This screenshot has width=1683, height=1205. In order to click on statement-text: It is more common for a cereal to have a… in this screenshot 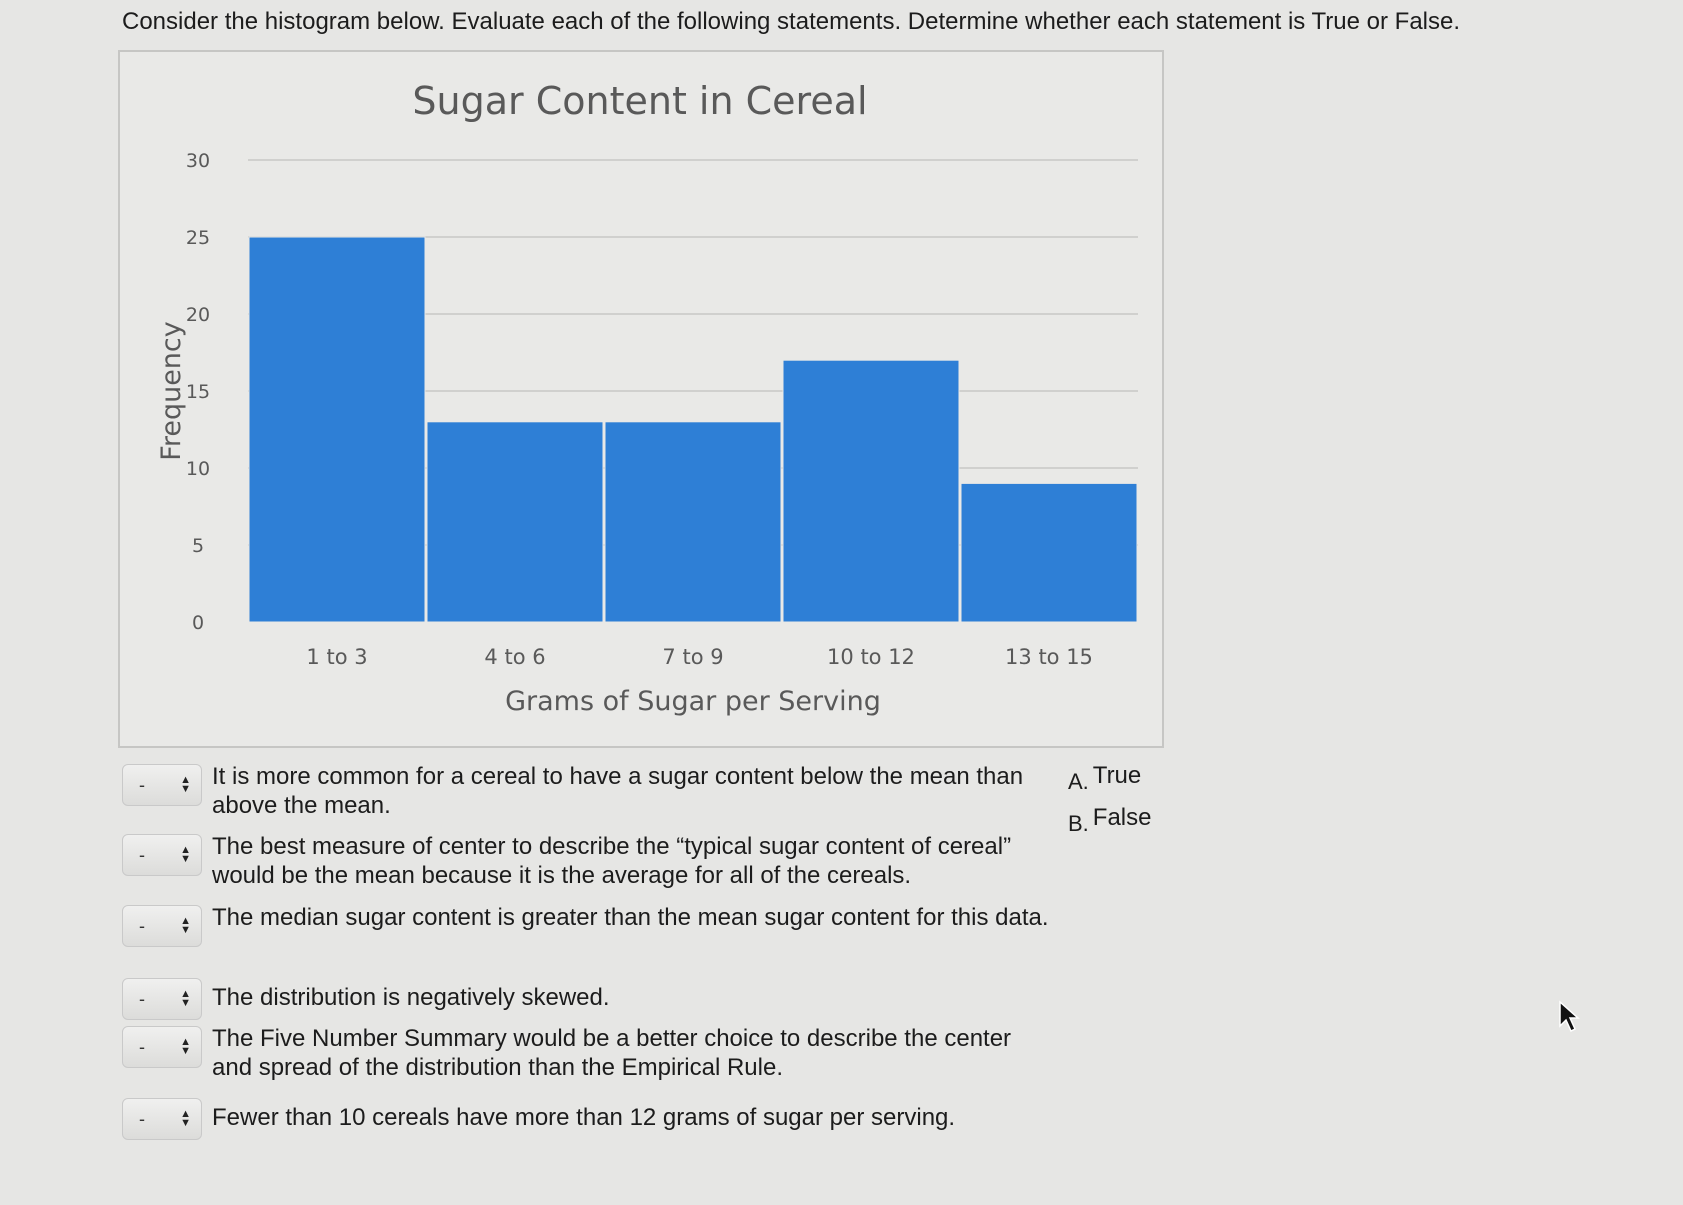, I will do `click(618, 791)`.